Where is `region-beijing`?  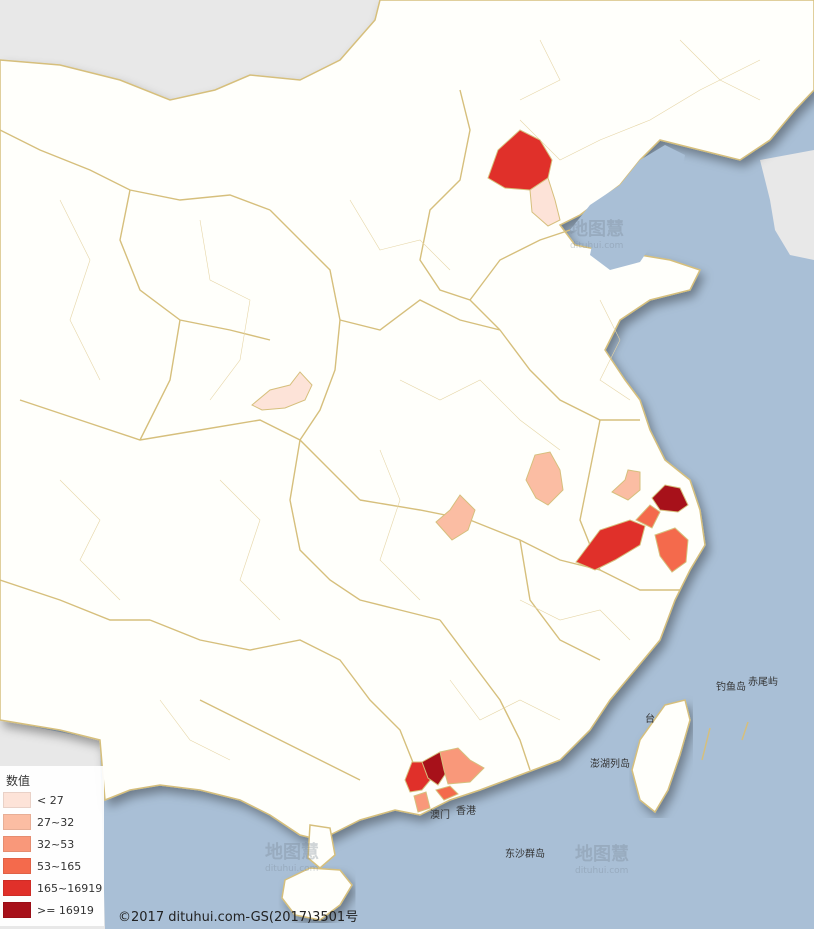 region-beijing is located at coordinates (520, 160).